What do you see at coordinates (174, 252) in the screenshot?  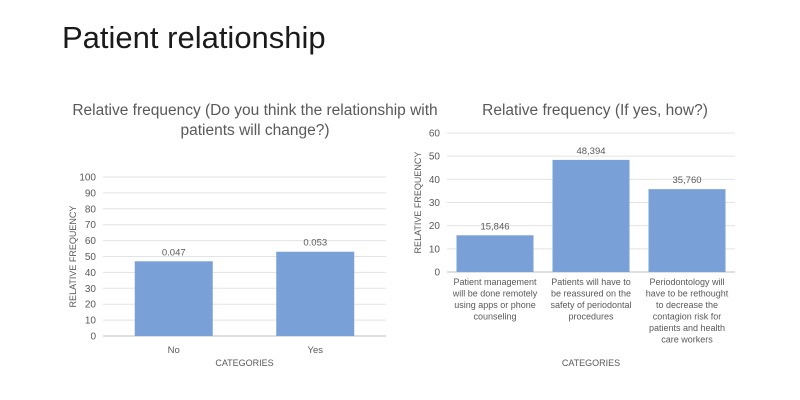 I see `data-label: 0.047` at bounding box center [174, 252].